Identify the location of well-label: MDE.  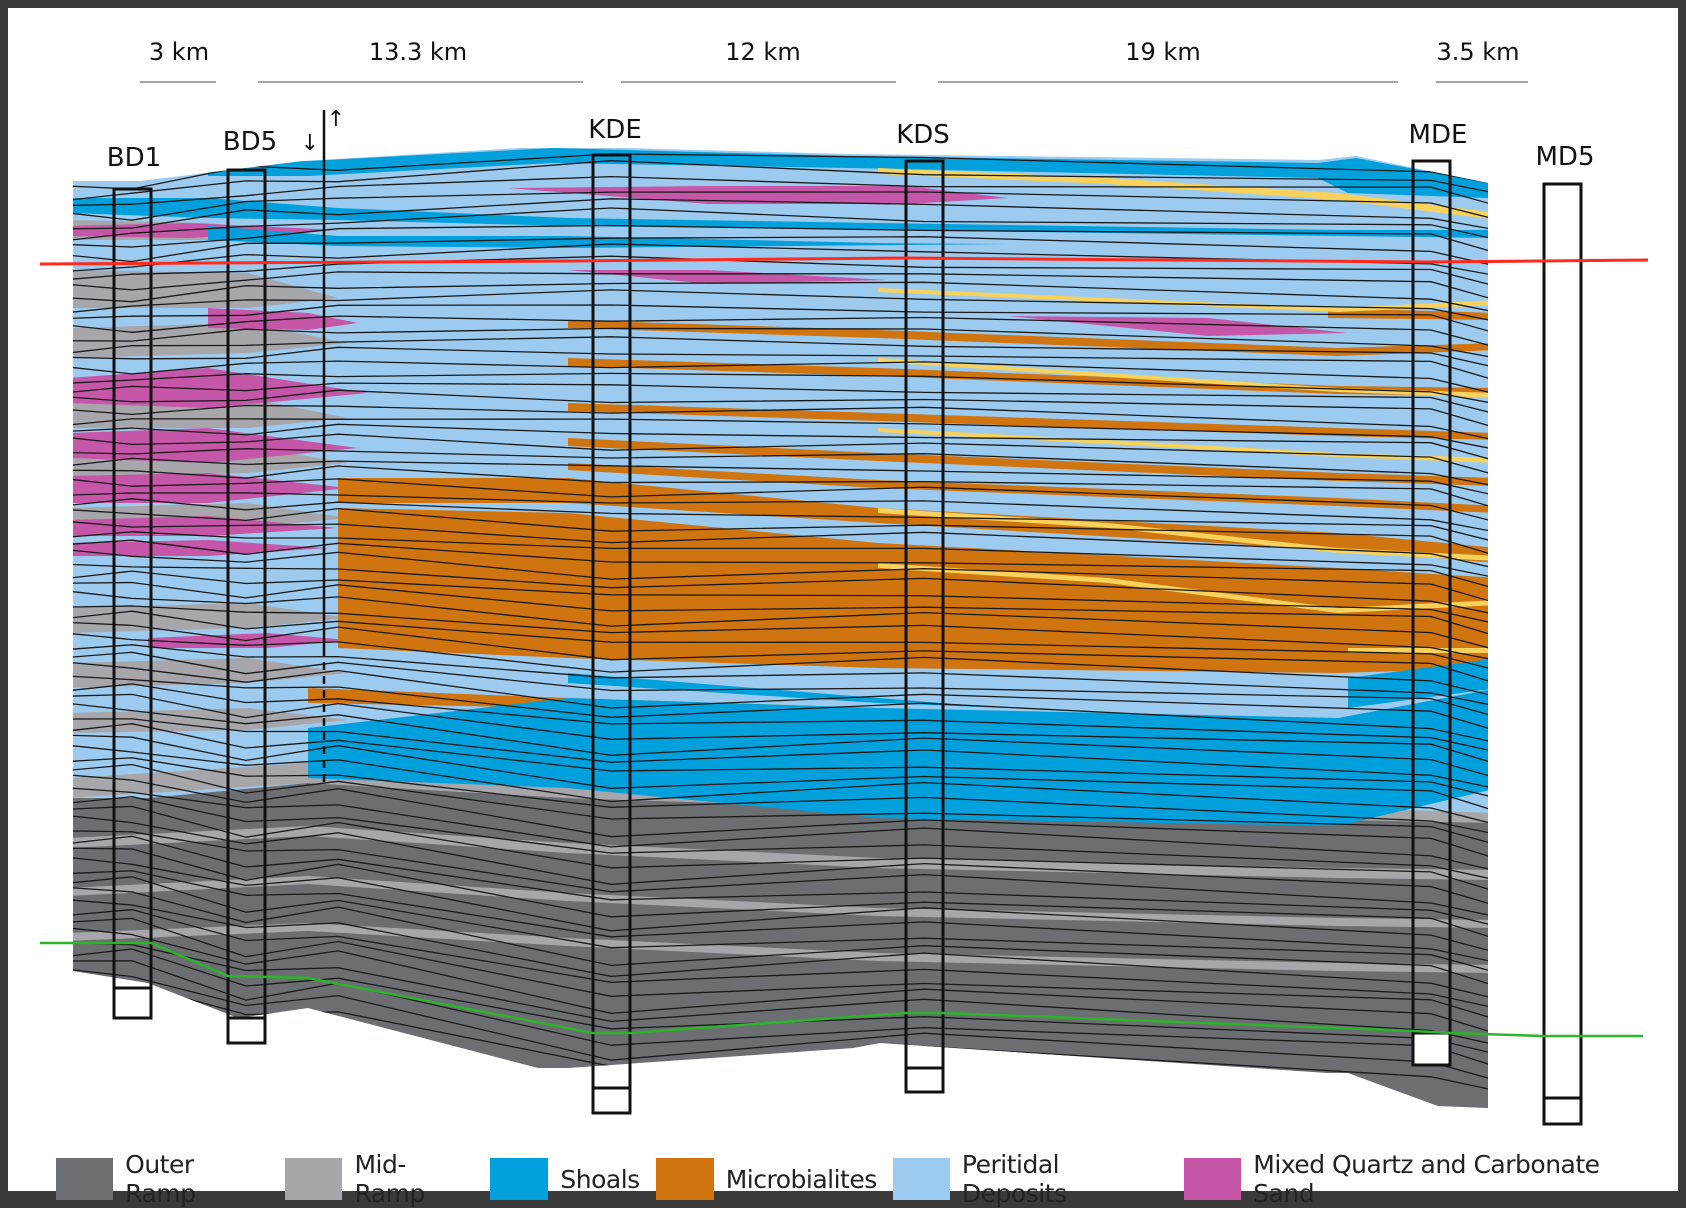
(1438, 135).